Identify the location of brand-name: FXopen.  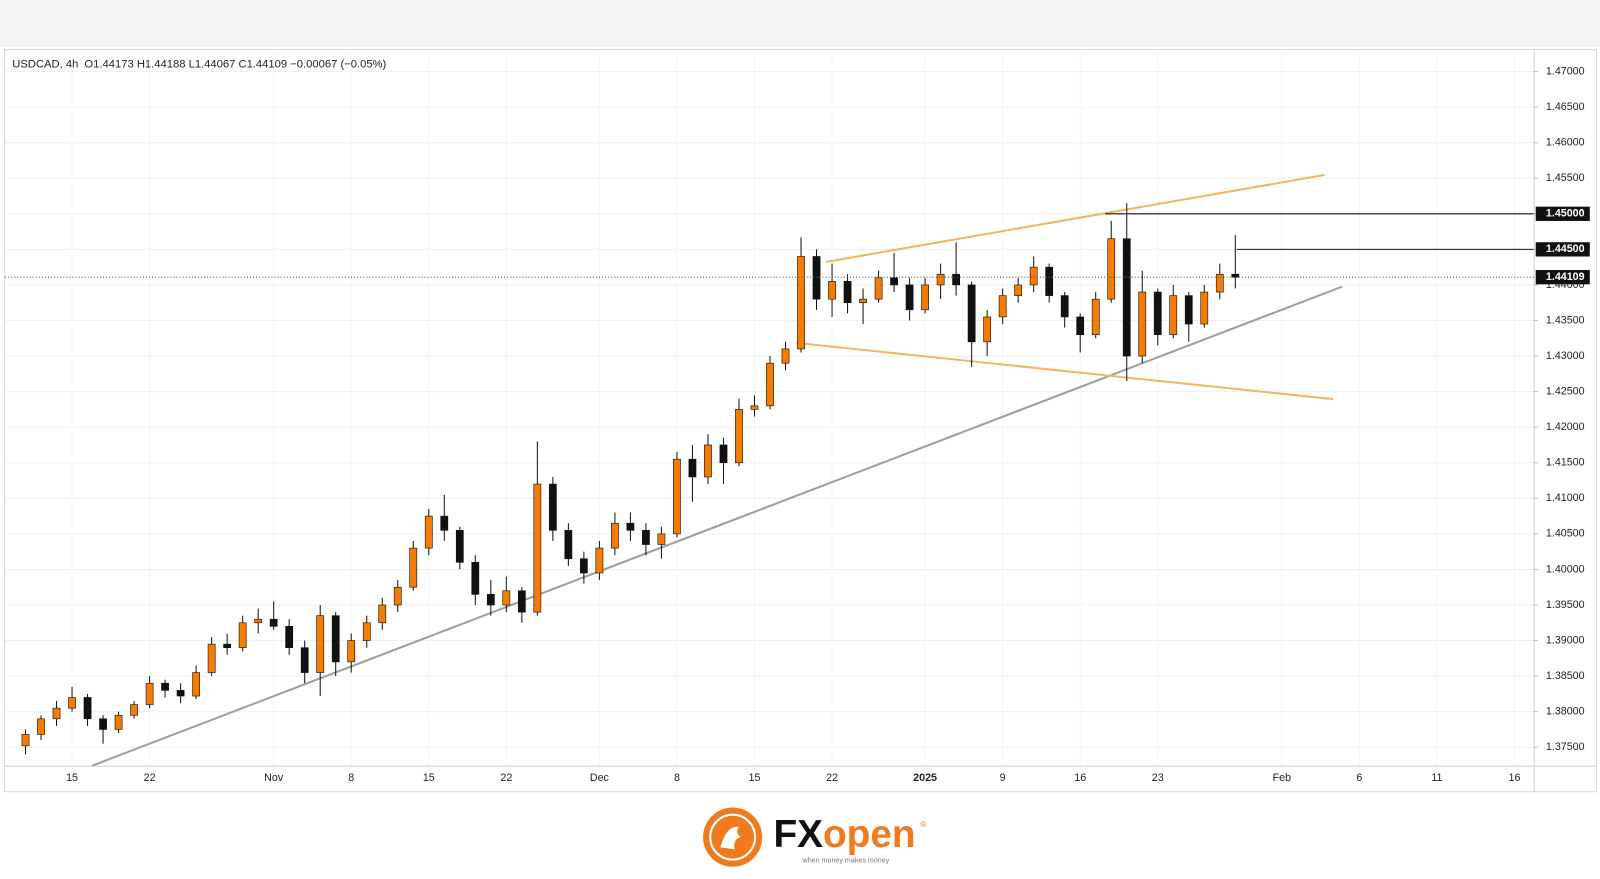
(844, 834).